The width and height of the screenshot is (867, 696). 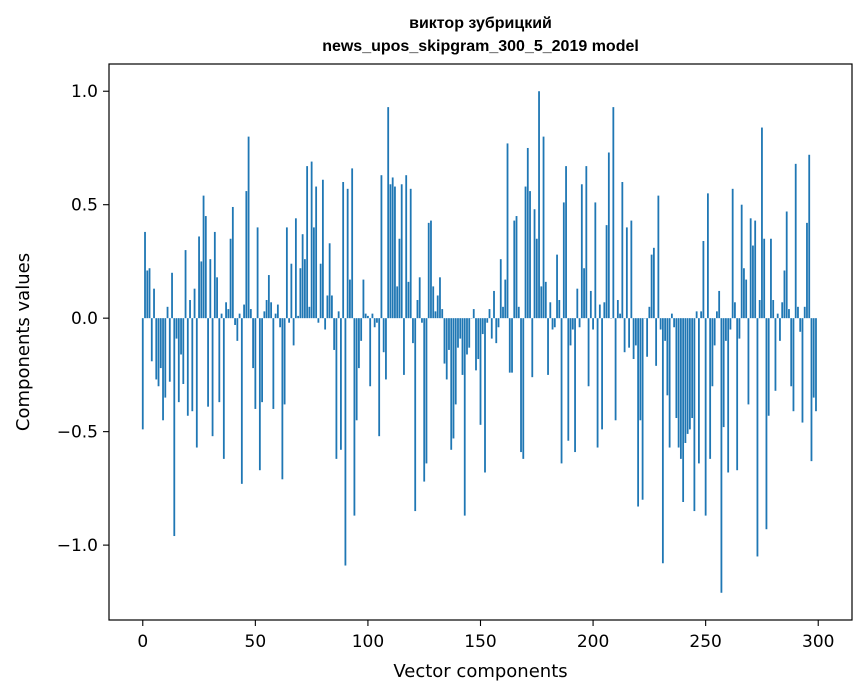 What do you see at coordinates (84, 92) in the screenshot?
I see `y-tick-label: 1.0` at bounding box center [84, 92].